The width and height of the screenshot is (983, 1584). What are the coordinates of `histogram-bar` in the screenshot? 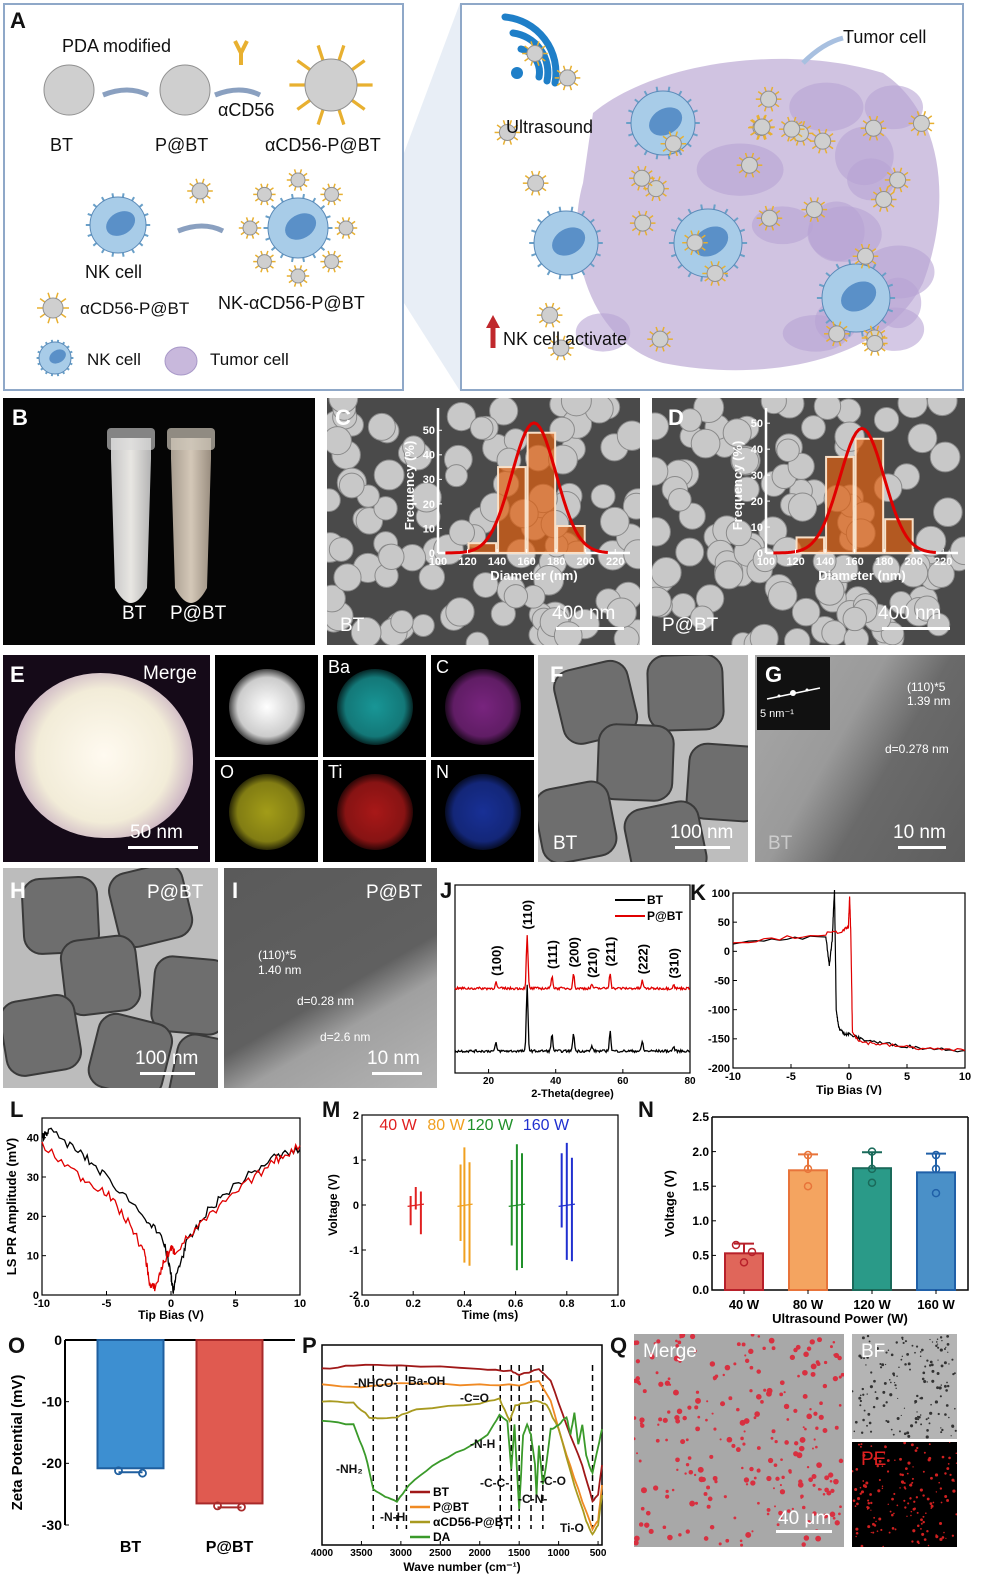 It's located at (512, 510).